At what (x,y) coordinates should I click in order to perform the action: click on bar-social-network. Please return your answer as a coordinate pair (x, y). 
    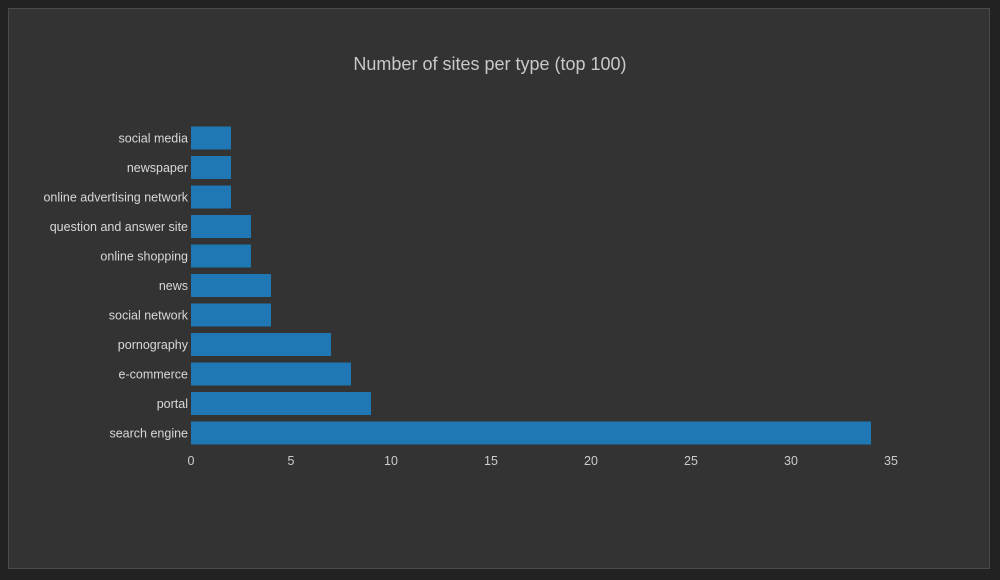
    Looking at the image, I should click on (231, 315).